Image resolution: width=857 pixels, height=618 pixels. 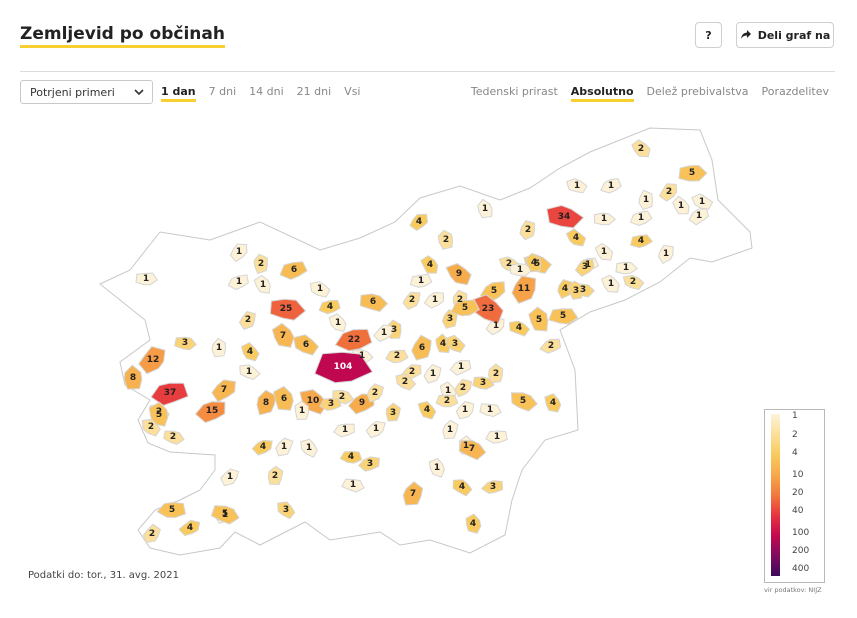 What do you see at coordinates (222, 91) in the screenshot?
I see `tab-7-dni: 7 dni` at bounding box center [222, 91].